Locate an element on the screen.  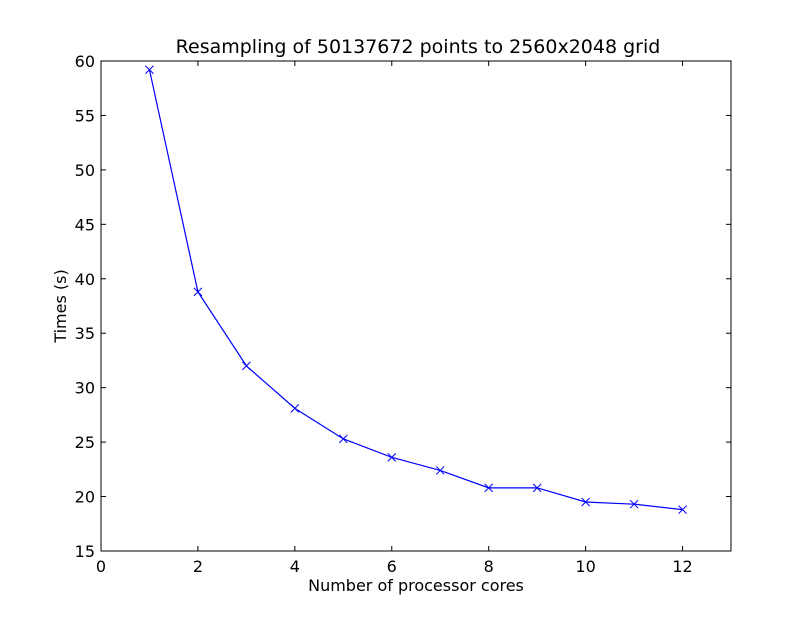
y-tick-label: 45 is located at coordinates (85, 224).